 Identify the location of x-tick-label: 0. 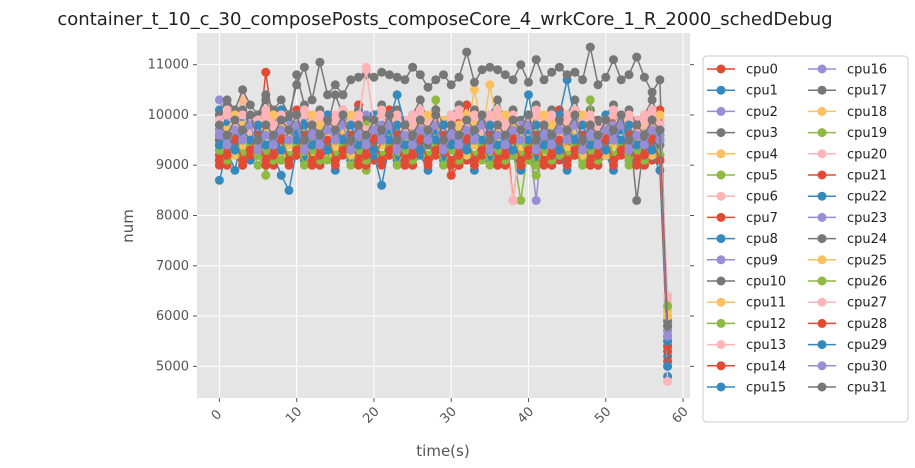
(217, 415).